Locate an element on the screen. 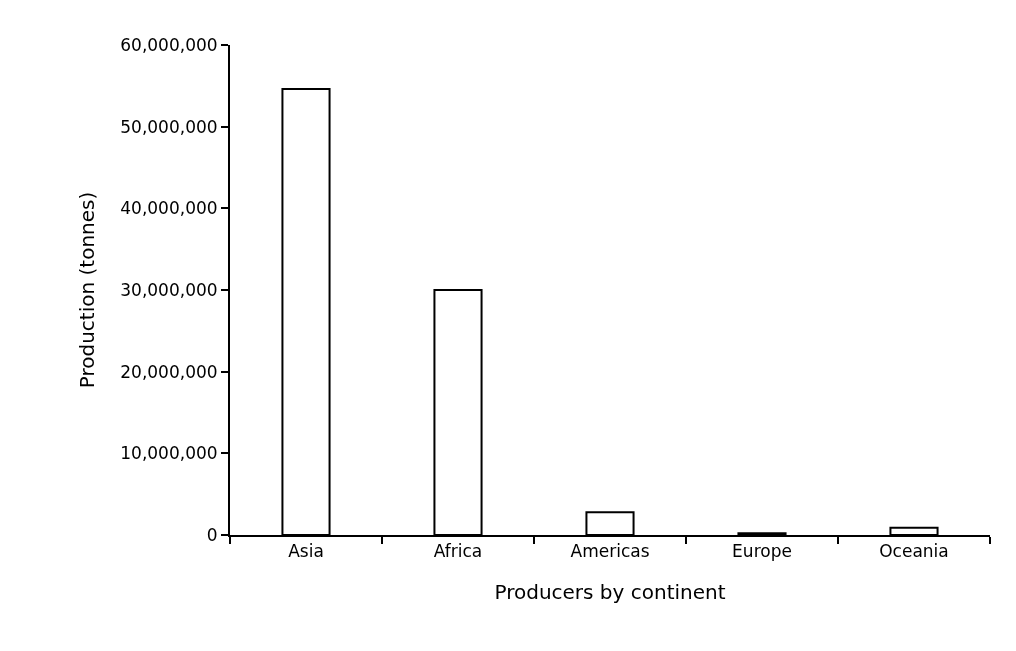 The width and height of the screenshot is (1016, 651). y-tick-label: 30,000,000 is located at coordinates (169, 289).